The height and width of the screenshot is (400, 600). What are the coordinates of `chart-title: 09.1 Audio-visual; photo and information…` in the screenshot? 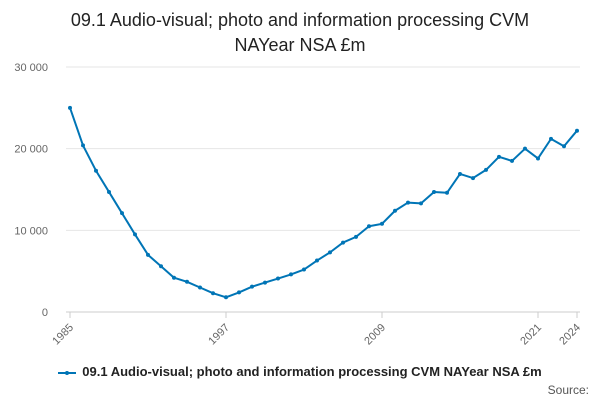 It's located at (300, 33).